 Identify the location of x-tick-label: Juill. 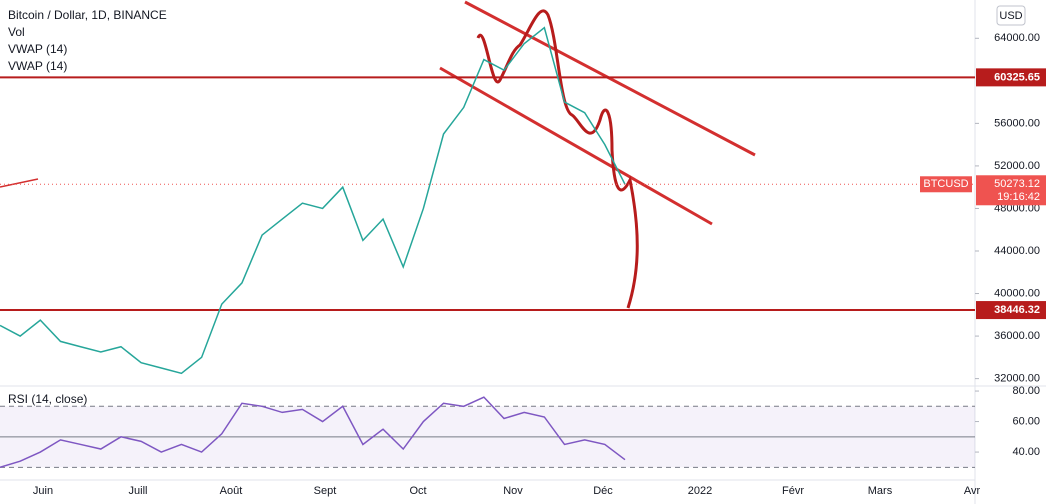
(138, 491).